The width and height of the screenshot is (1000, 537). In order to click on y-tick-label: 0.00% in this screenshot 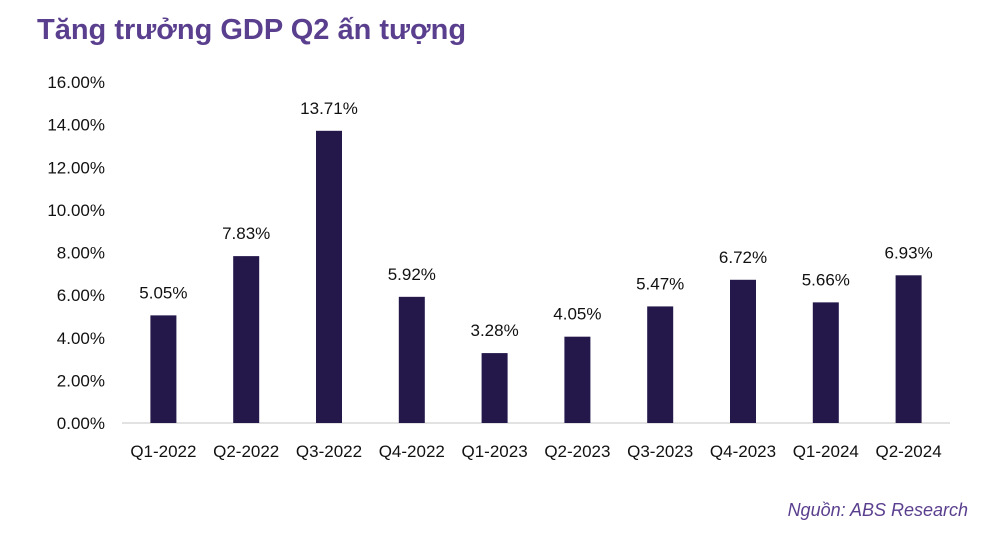, I will do `click(81, 423)`.